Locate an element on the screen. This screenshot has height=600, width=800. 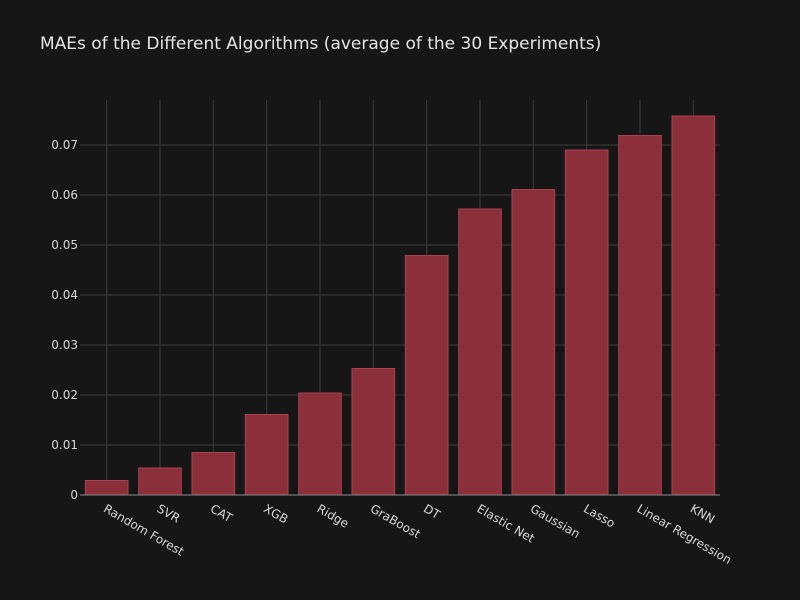
y-tick-label: 0.01 is located at coordinates (64, 445).